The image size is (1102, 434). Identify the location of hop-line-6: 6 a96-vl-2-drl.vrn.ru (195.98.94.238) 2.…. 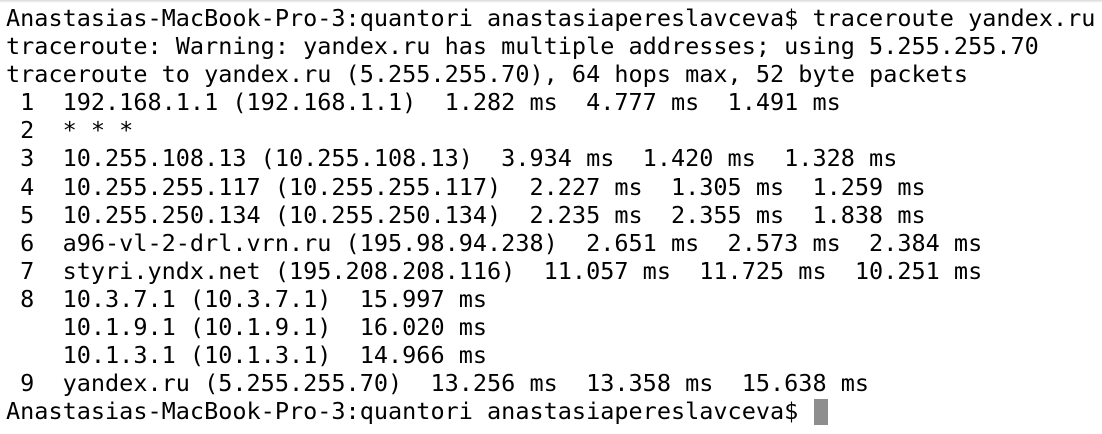
(494, 242).